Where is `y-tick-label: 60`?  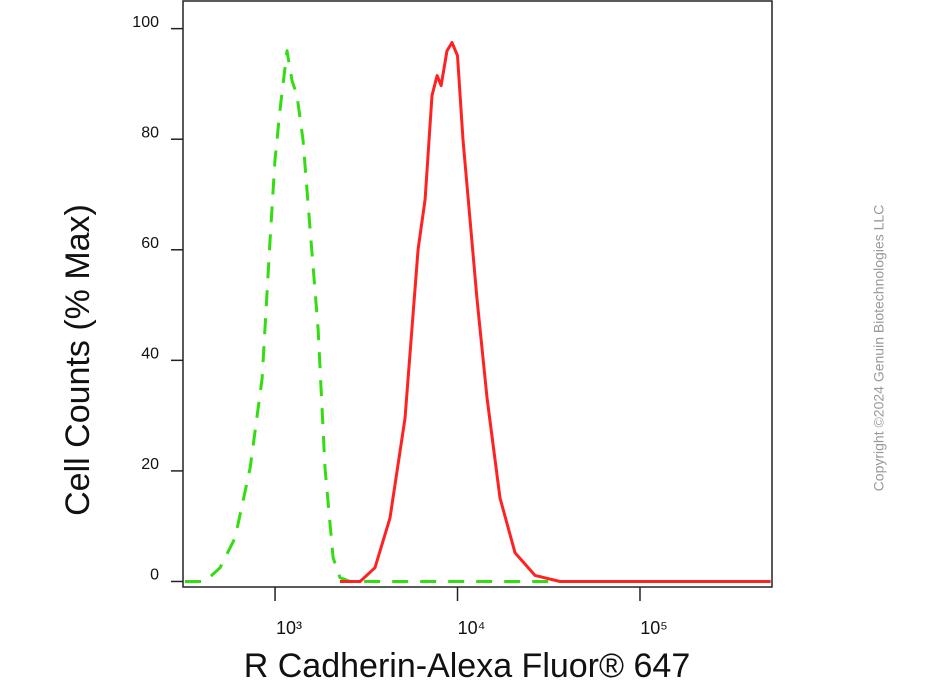
y-tick-label: 60 is located at coordinates (150, 243).